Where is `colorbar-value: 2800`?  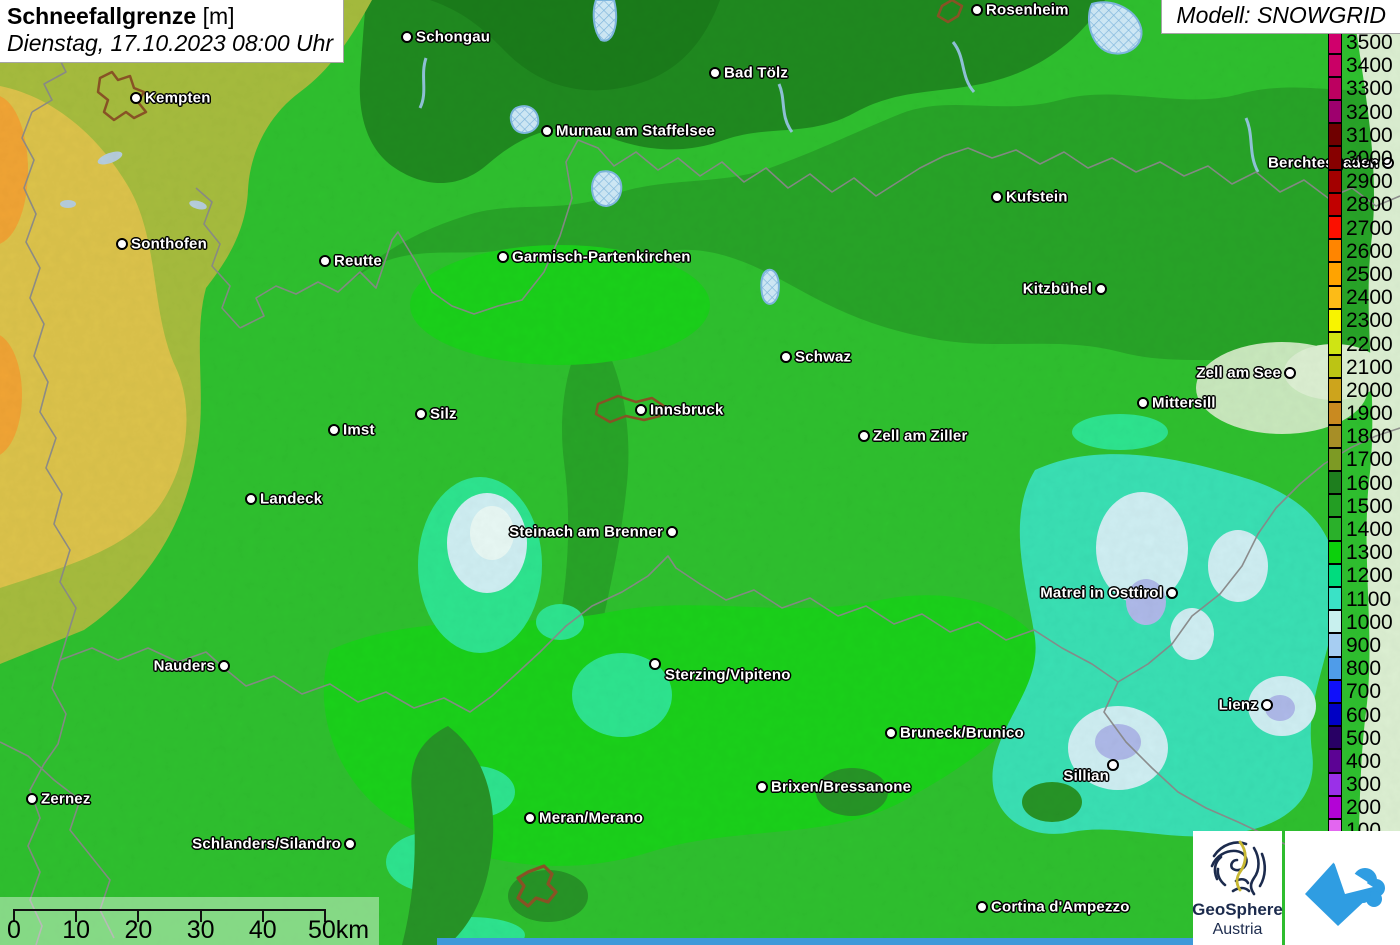
colorbar-value: 2800 is located at coordinates (1369, 205).